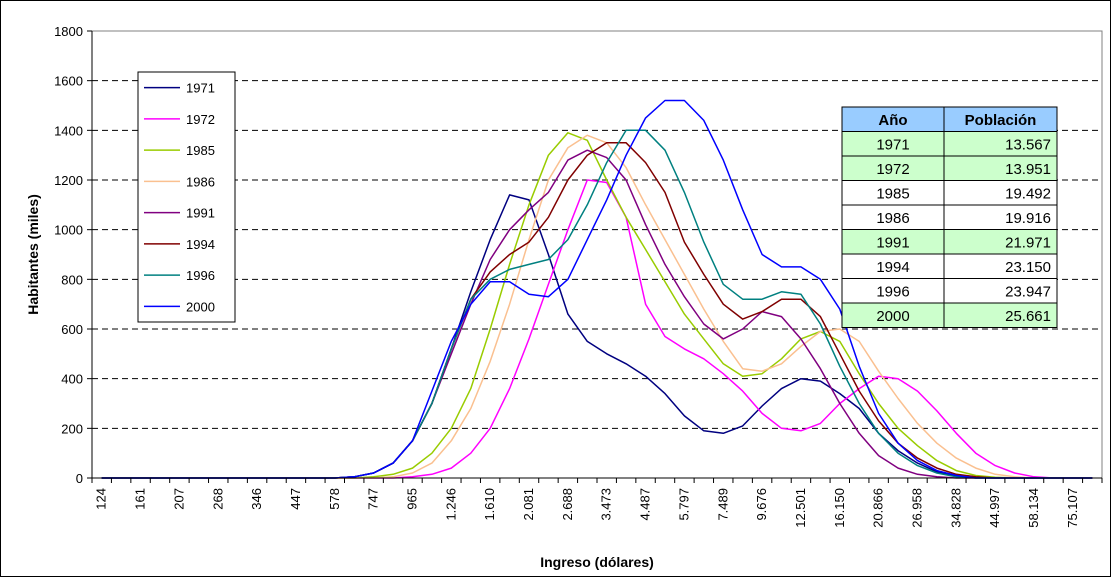 This screenshot has width=1111, height=577. I want to click on x-tick-label: 3.473, so click(606, 504).